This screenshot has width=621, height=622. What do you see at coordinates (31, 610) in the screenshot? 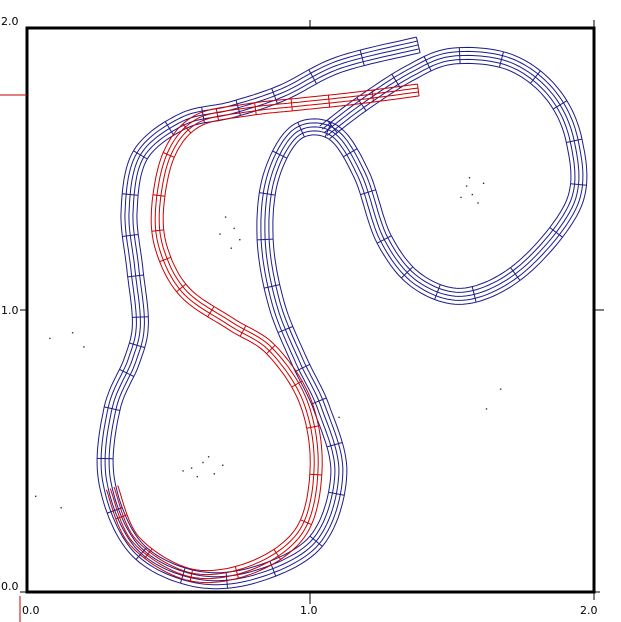
I see `x-tick-label-0: 0.0` at bounding box center [31, 610].